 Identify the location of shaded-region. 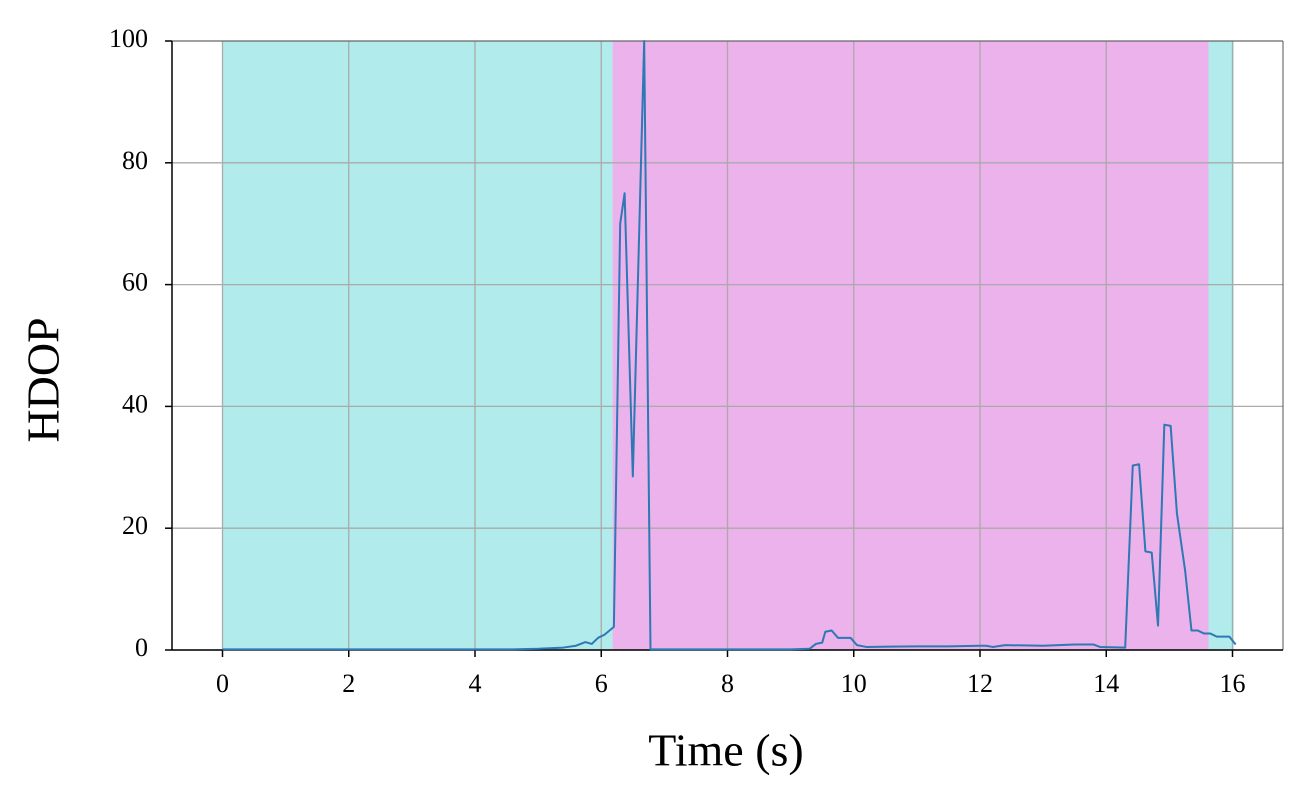
(1221, 345).